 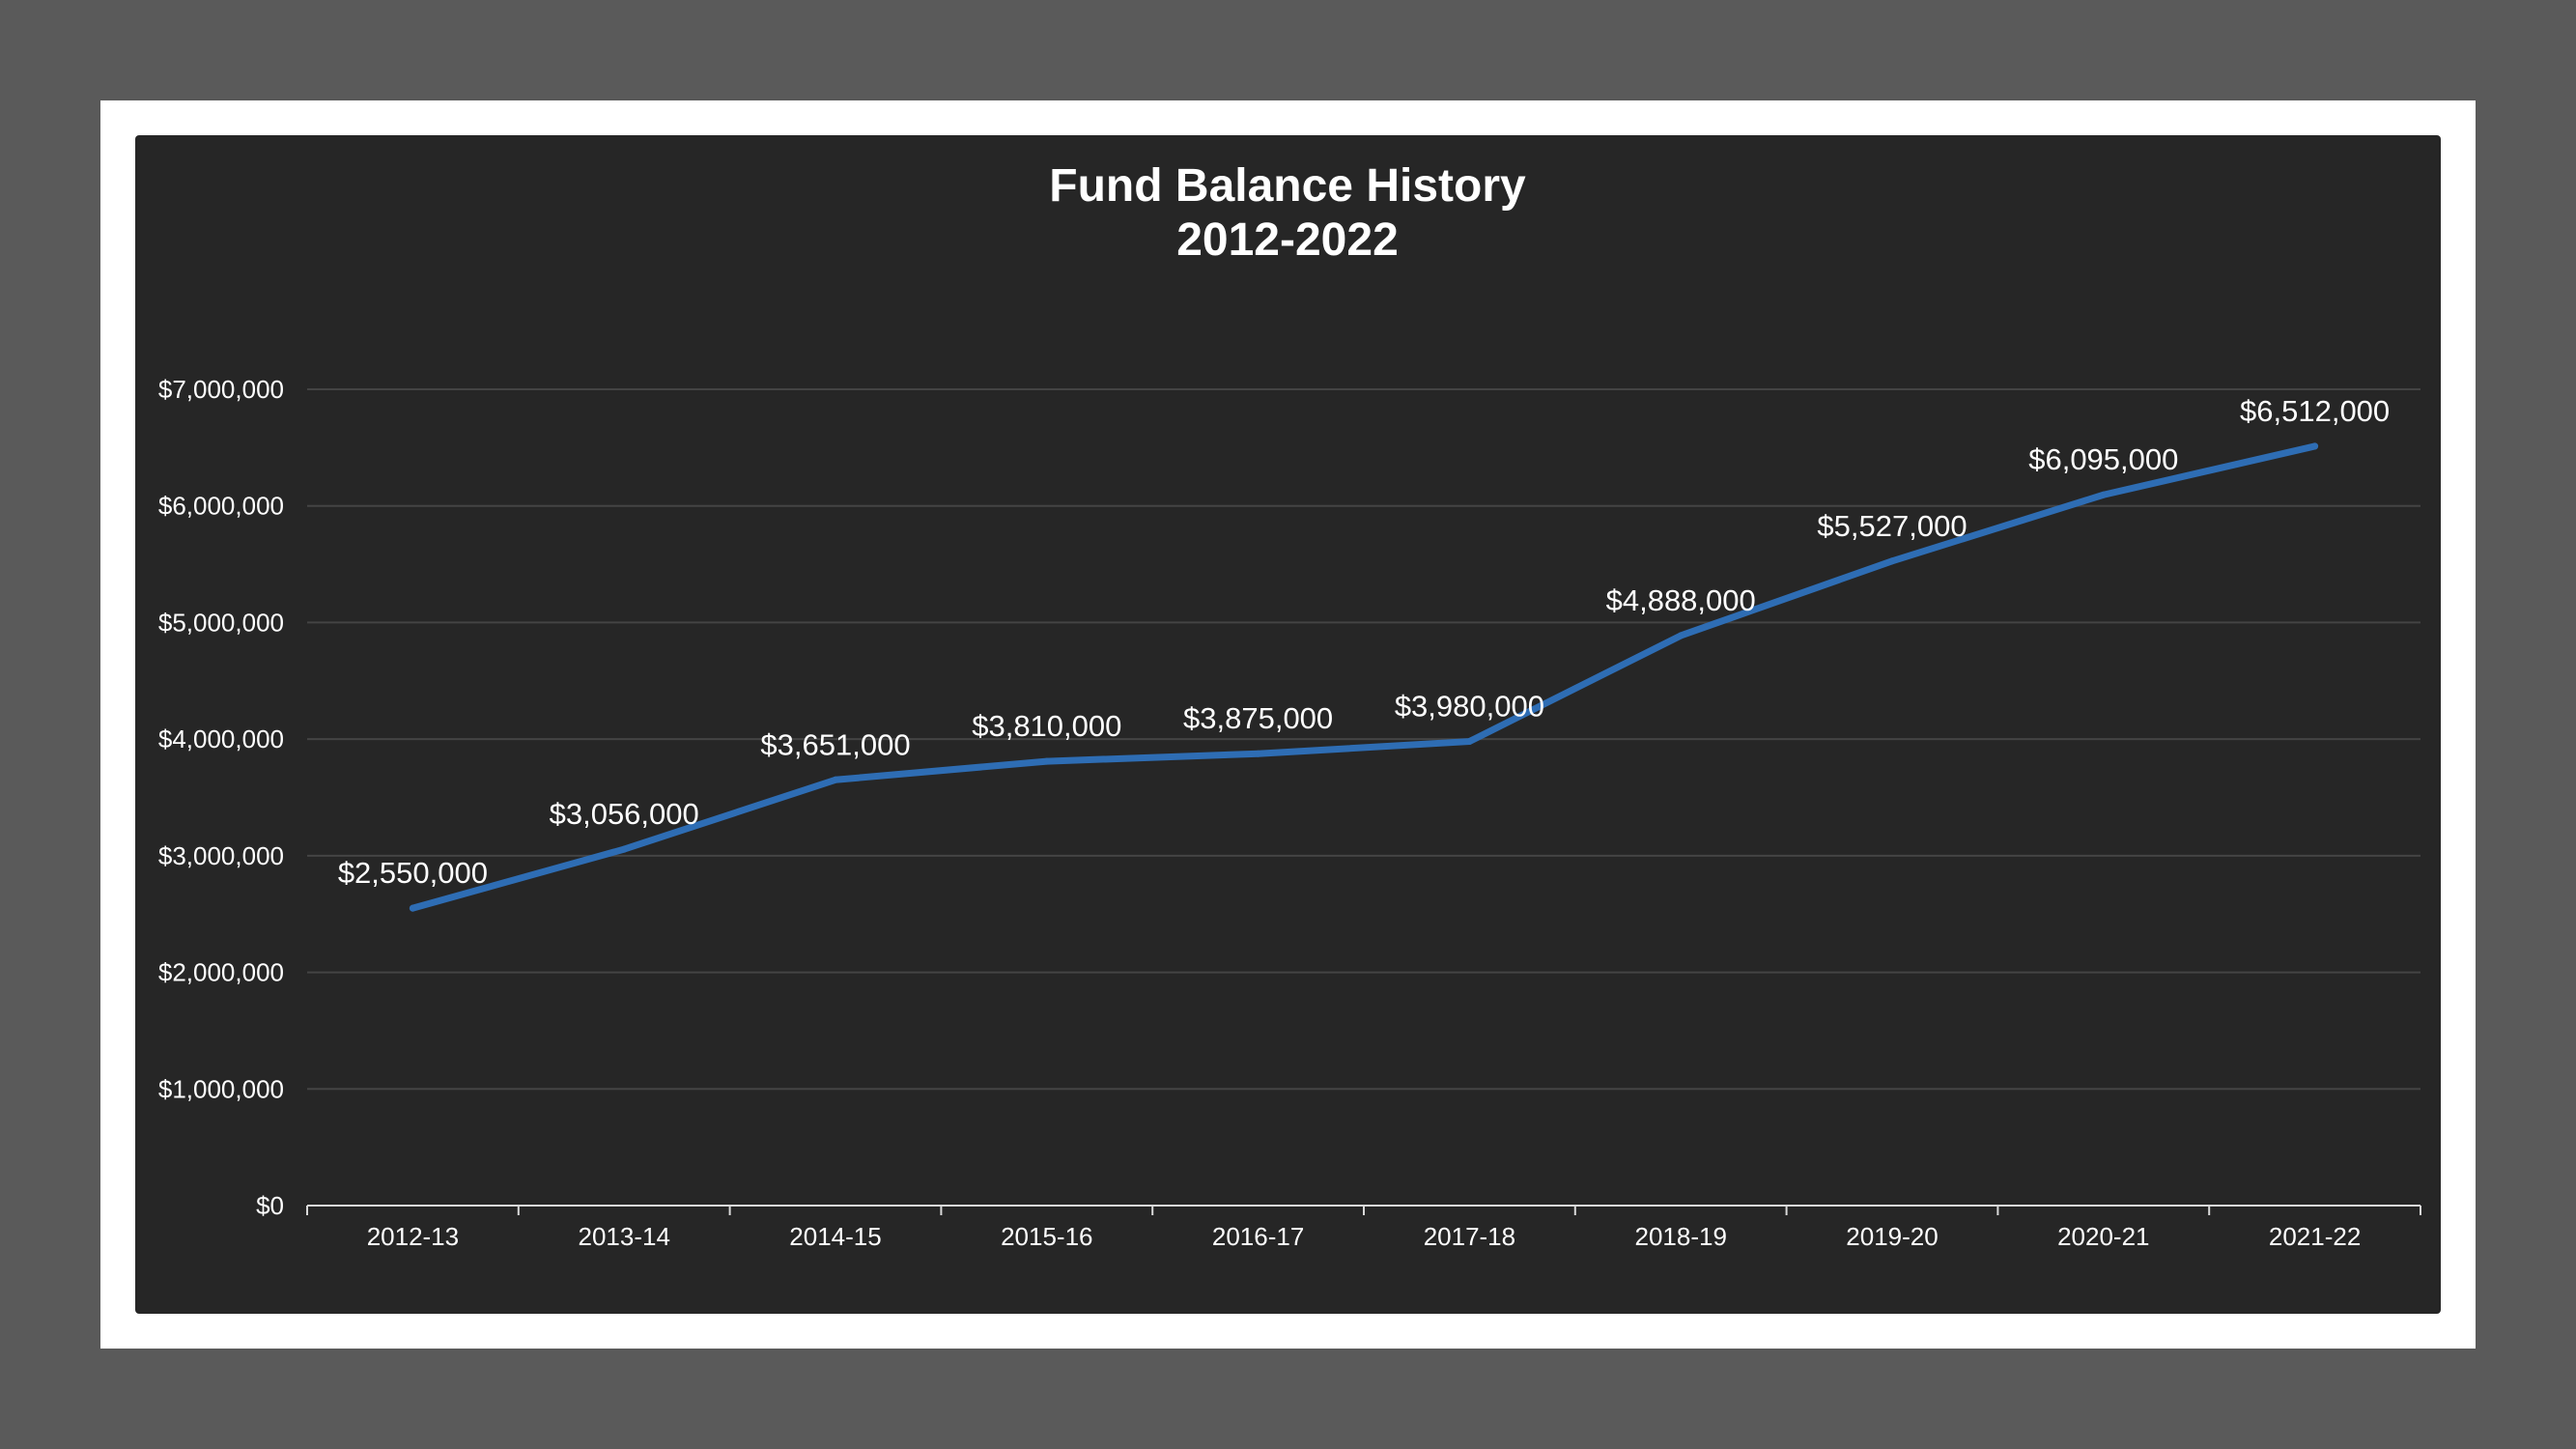 What do you see at coordinates (623, 1236) in the screenshot?
I see `x-tick-label: 2013-14` at bounding box center [623, 1236].